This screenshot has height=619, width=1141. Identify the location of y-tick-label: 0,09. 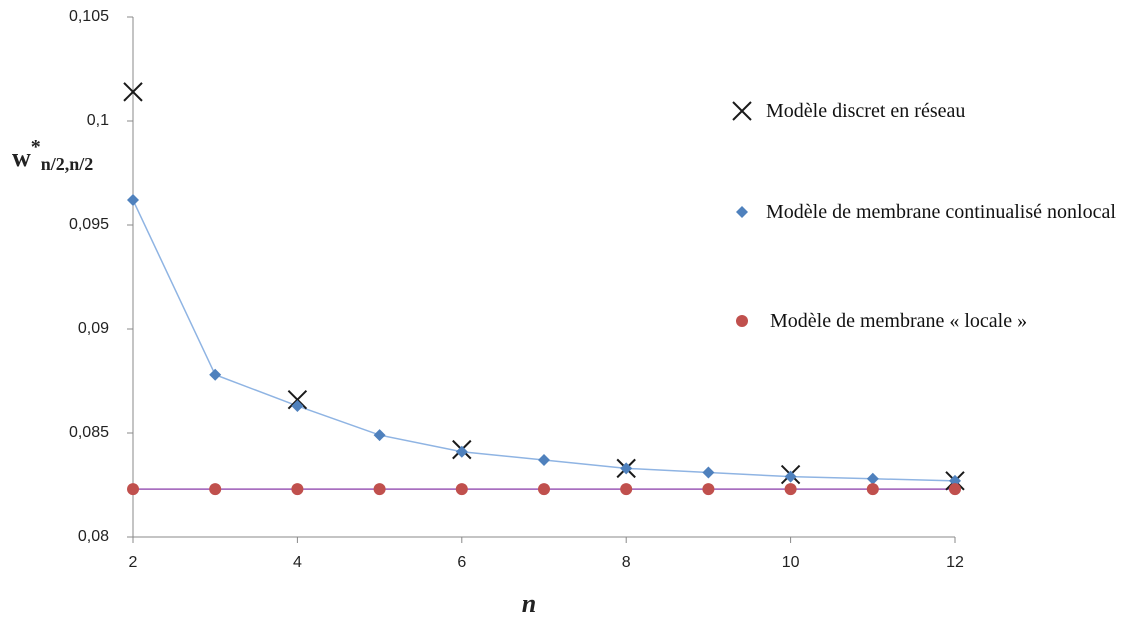
(93, 328).